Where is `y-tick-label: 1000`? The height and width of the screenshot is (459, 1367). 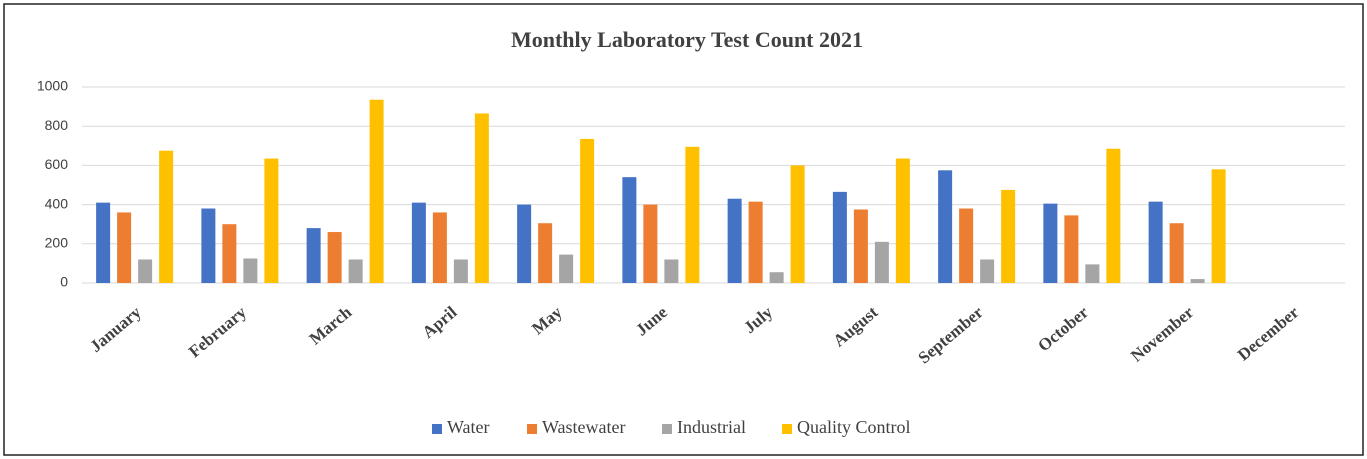 y-tick-label: 1000 is located at coordinates (52, 86).